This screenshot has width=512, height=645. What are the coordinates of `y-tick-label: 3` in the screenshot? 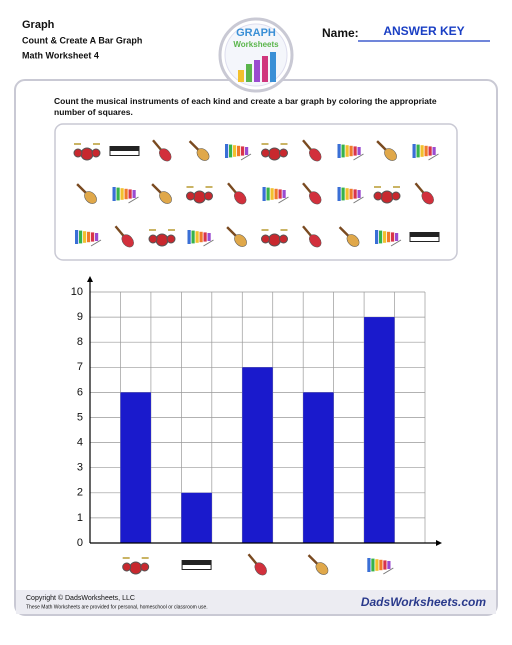 It's located at (80, 468).